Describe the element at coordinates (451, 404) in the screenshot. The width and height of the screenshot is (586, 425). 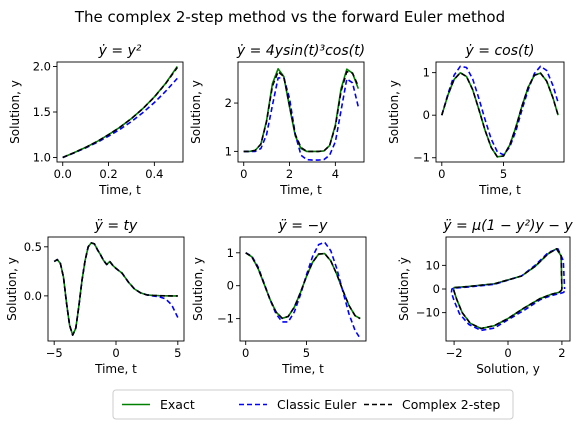
I see `legend-label: Complex 2-step` at that location.